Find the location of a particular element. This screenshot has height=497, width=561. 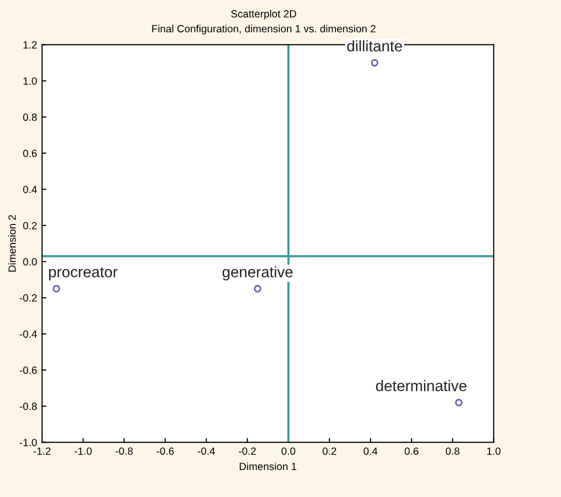

y-tick-label: -0.6 is located at coordinates (28, 370).